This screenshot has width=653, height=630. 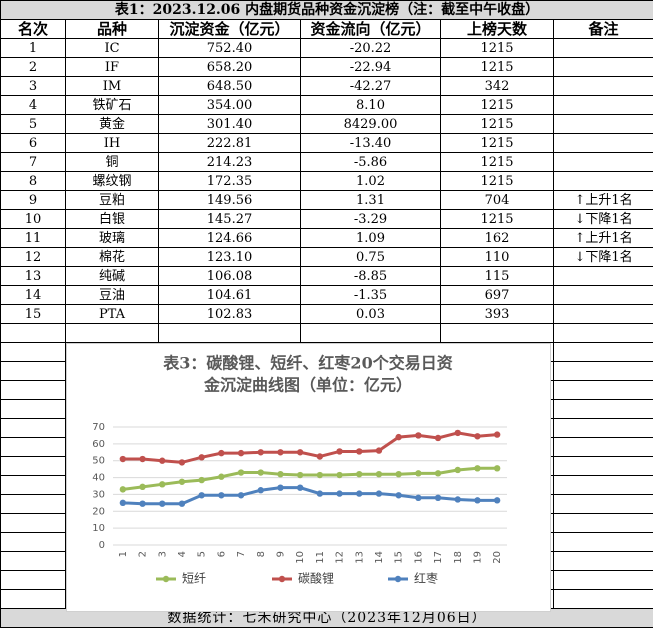 I want to click on row: 13 纯碱 106.08 -8.85 115, so click(x=326, y=276).